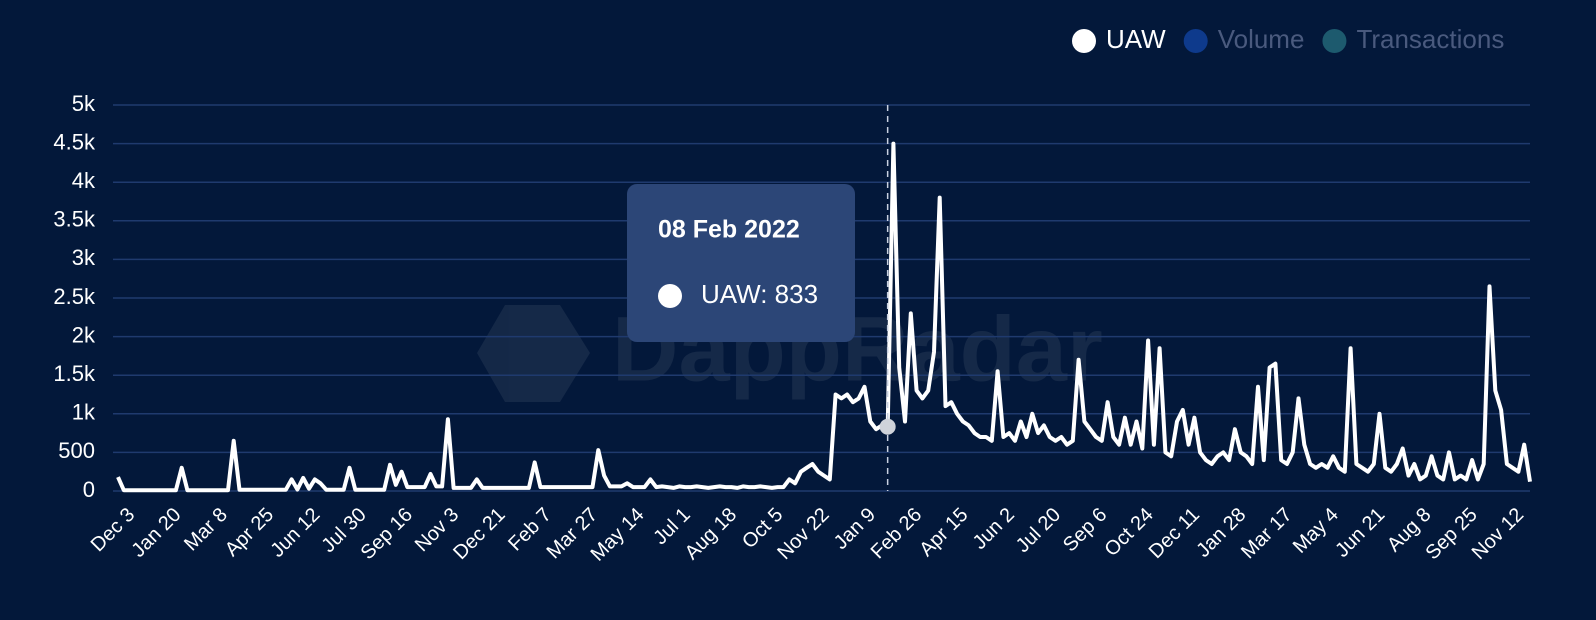 This screenshot has height=620, width=1596. What do you see at coordinates (84, 103) in the screenshot?
I see `y-tick-label: 5k` at bounding box center [84, 103].